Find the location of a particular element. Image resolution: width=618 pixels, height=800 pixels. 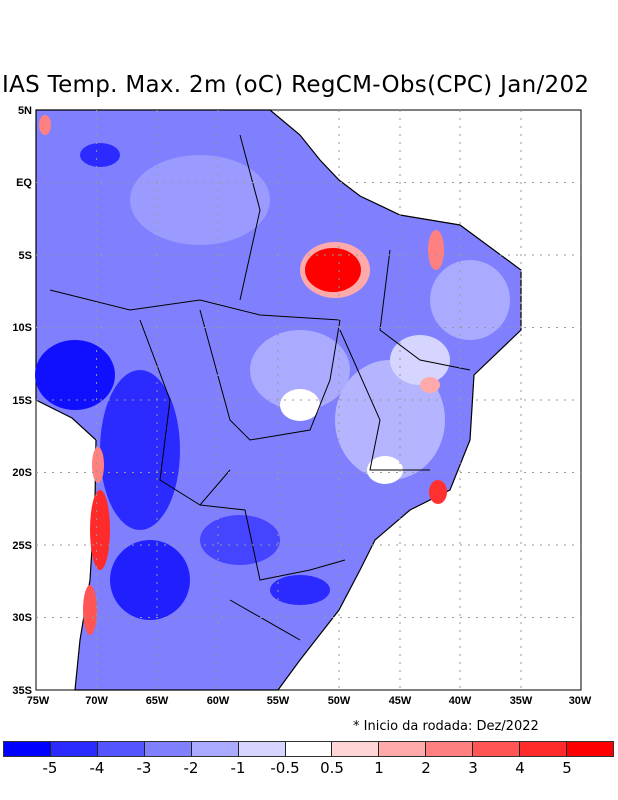

run-start-note: * Inicio da rodada: Dez/2022 is located at coordinates (446, 726).